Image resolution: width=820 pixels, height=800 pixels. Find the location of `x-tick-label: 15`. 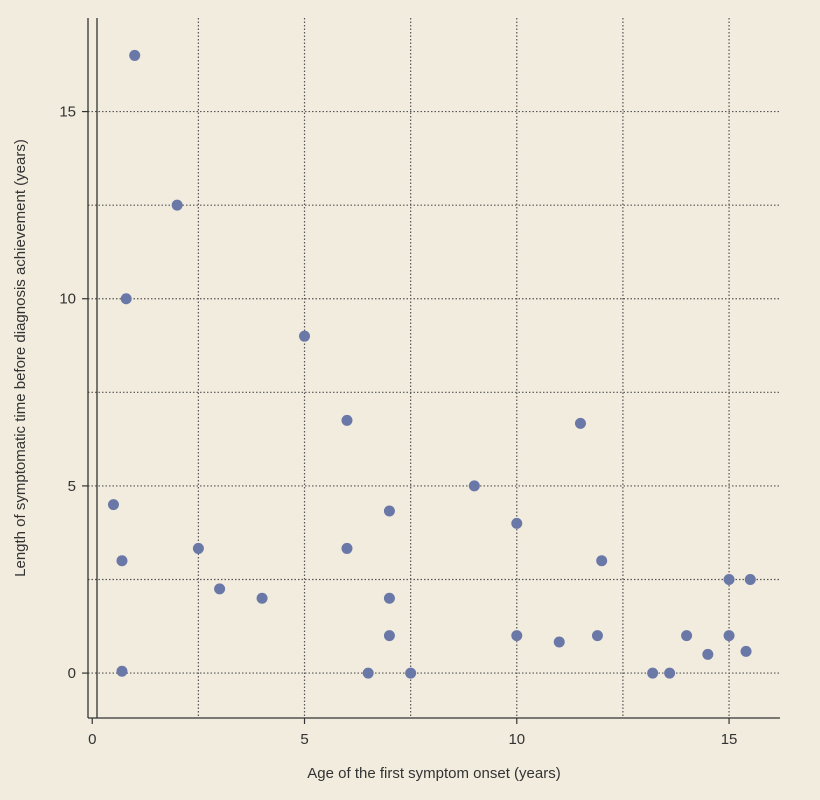

x-tick-label: 15 is located at coordinates (729, 739).